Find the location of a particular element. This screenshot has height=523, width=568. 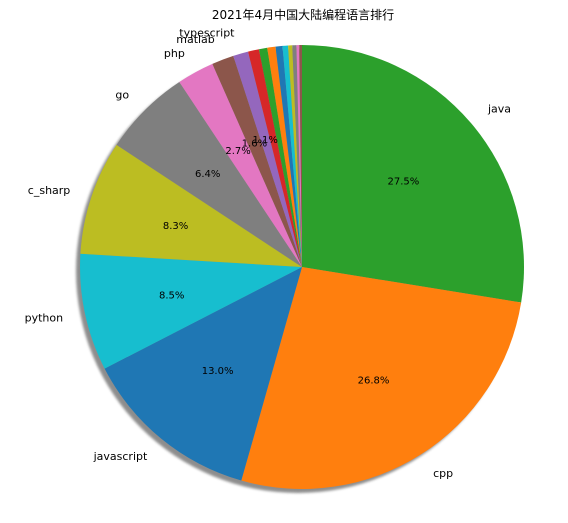

pie-slice-c-sharp is located at coordinates (191, 205).